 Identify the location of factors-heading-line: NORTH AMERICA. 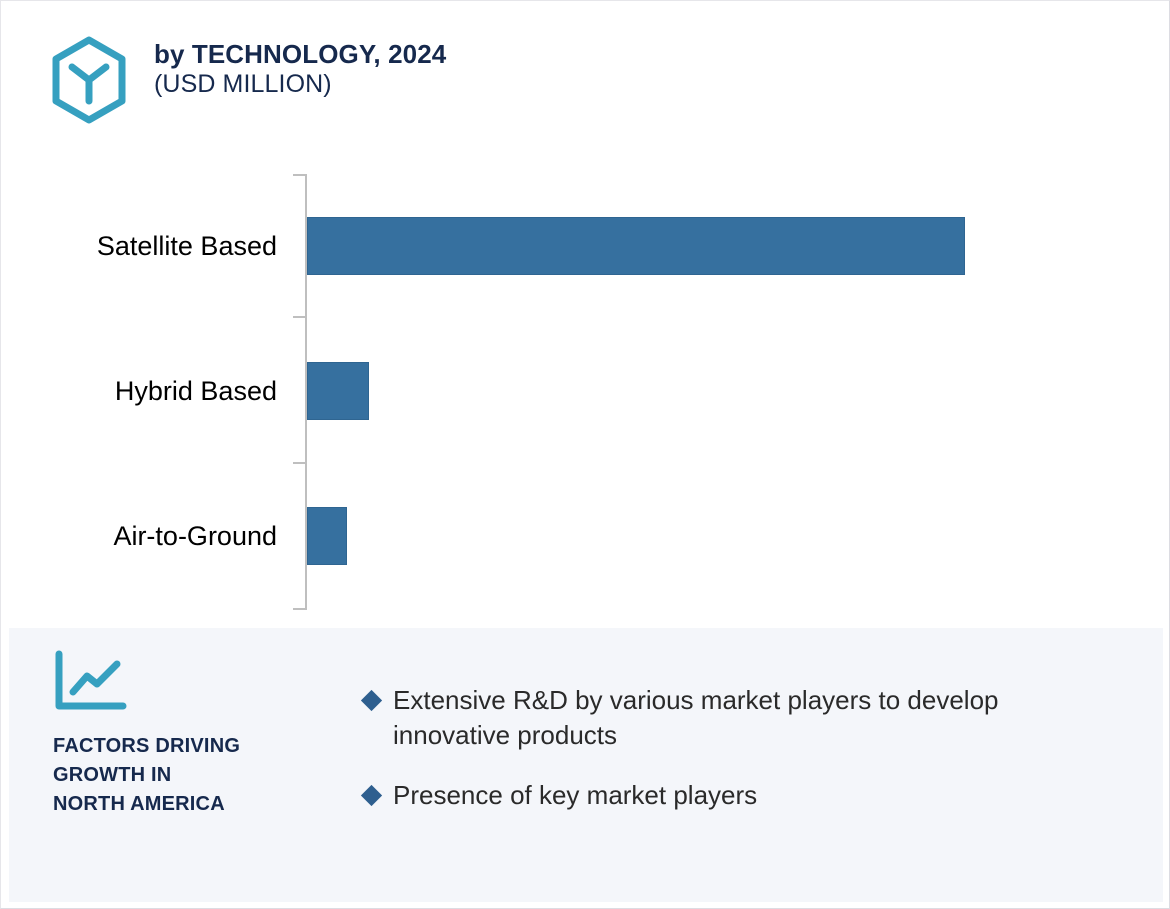
(139, 804).